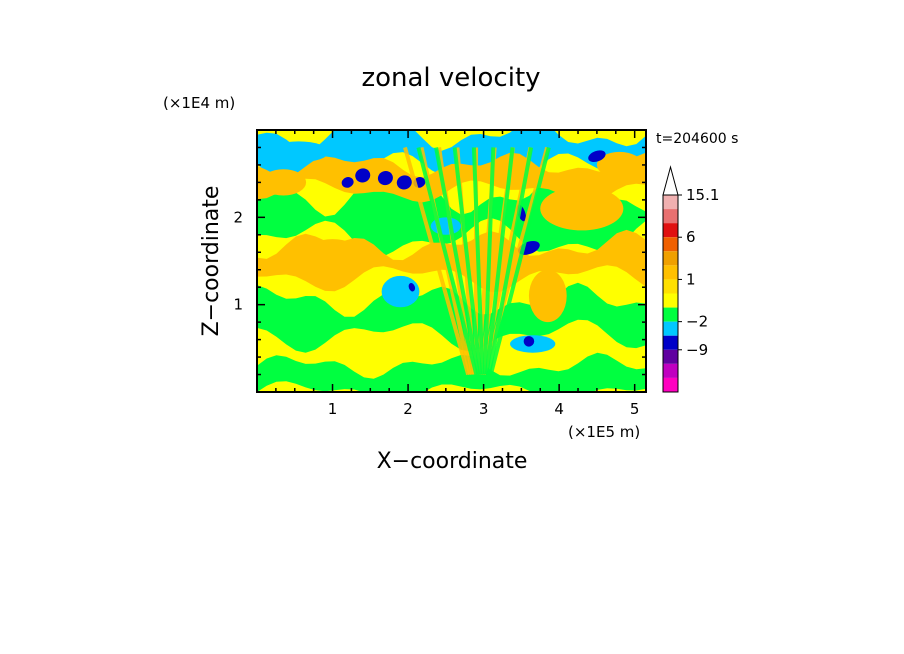 This screenshot has width=904, height=654. I want to click on colorbar-tick-label: −2, so click(697, 322).